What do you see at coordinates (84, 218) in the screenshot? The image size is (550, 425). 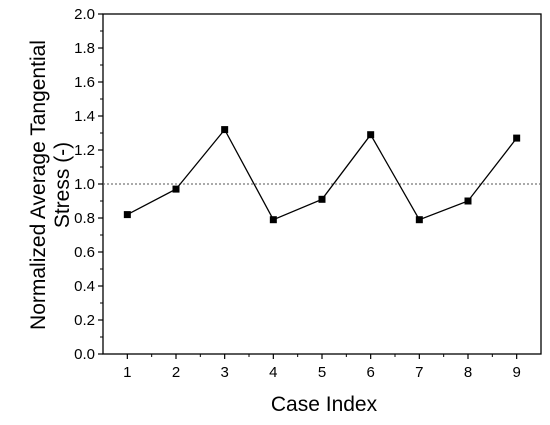 I see `y-tick-label: 0.8` at bounding box center [84, 218].